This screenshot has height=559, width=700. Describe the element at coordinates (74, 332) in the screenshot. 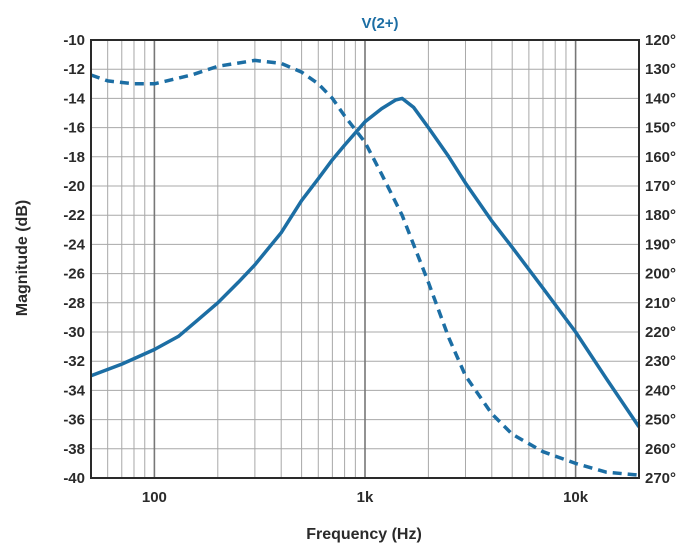

I see `y-tick-label: -30` at that location.